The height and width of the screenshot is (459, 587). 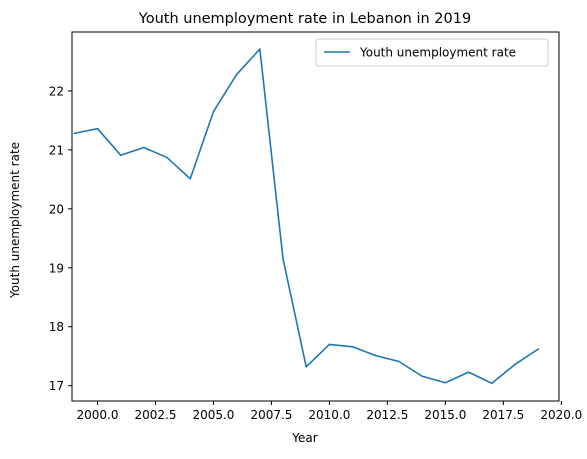 What do you see at coordinates (56, 327) in the screenshot?
I see `y-tick-label: 18` at bounding box center [56, 327].